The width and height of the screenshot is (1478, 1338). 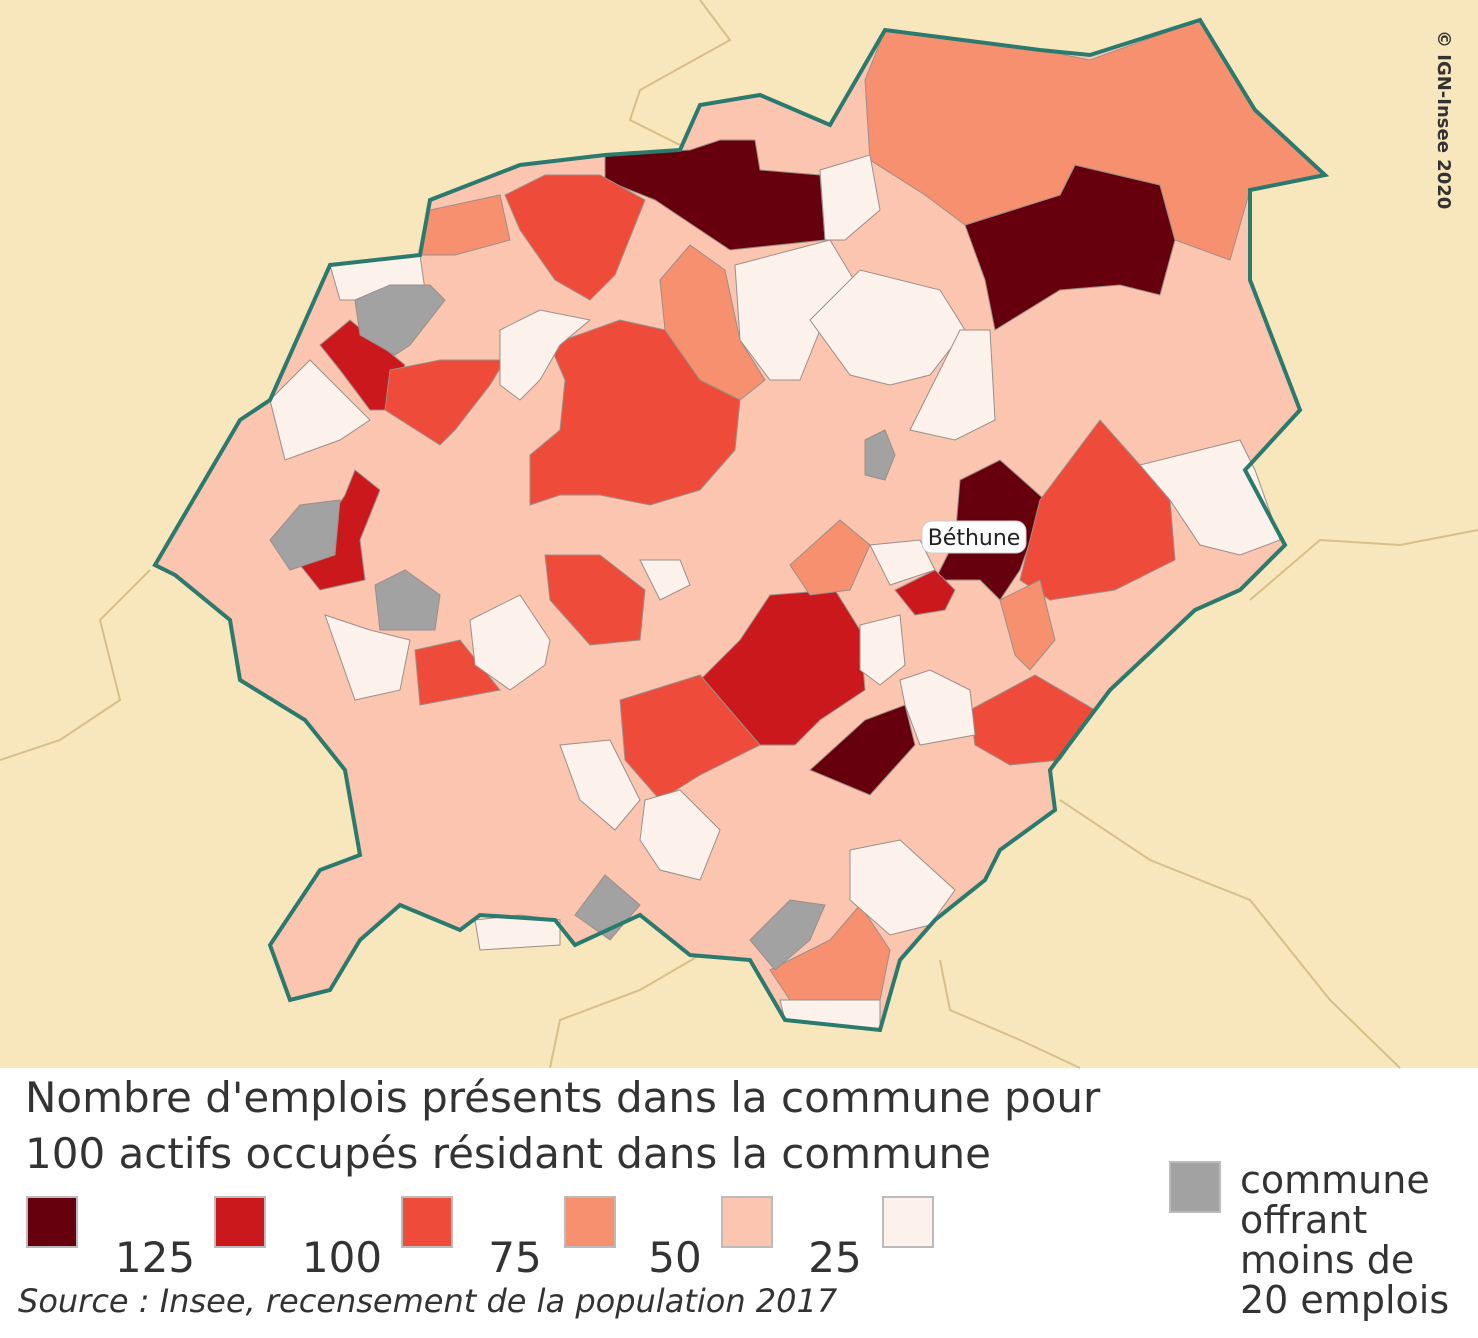 What do you see at coordinates (1195, 1187) in the screenshot?
I see `legend-swatch-no-data` at bounding box center [1195, 1187].